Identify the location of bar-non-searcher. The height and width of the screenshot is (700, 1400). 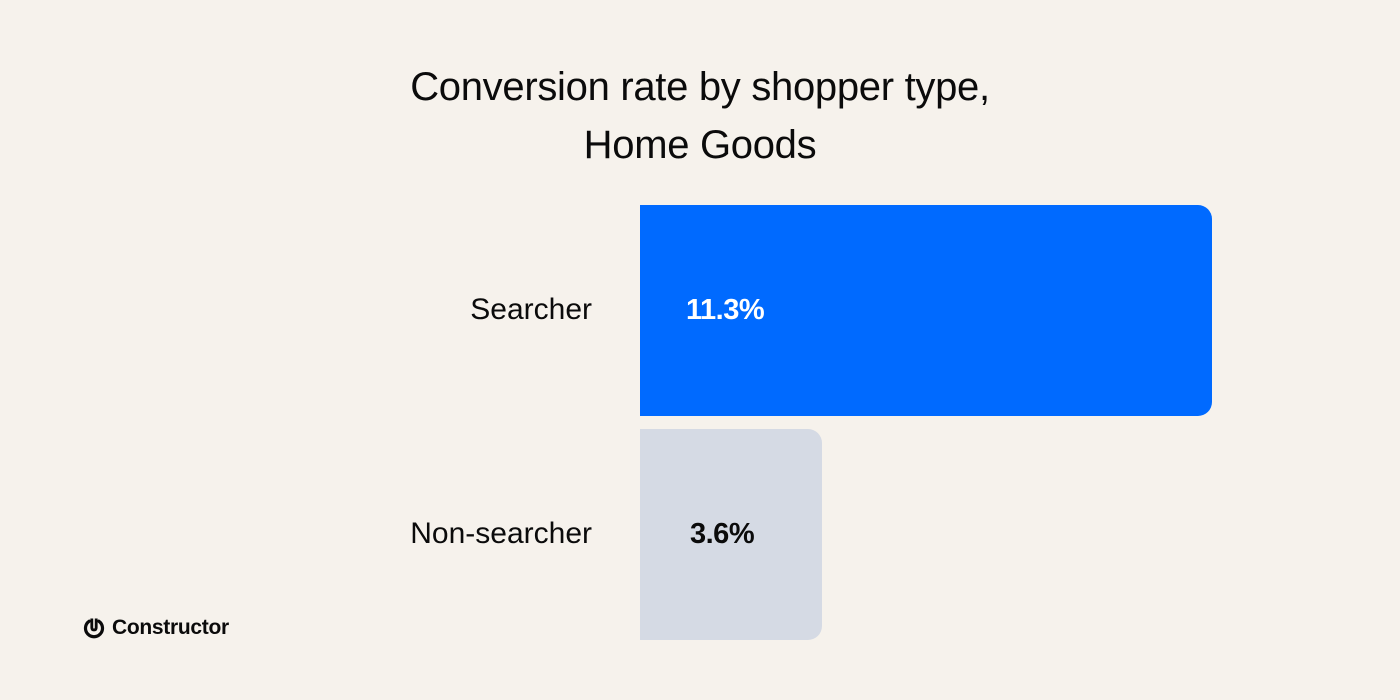
(731, 534).